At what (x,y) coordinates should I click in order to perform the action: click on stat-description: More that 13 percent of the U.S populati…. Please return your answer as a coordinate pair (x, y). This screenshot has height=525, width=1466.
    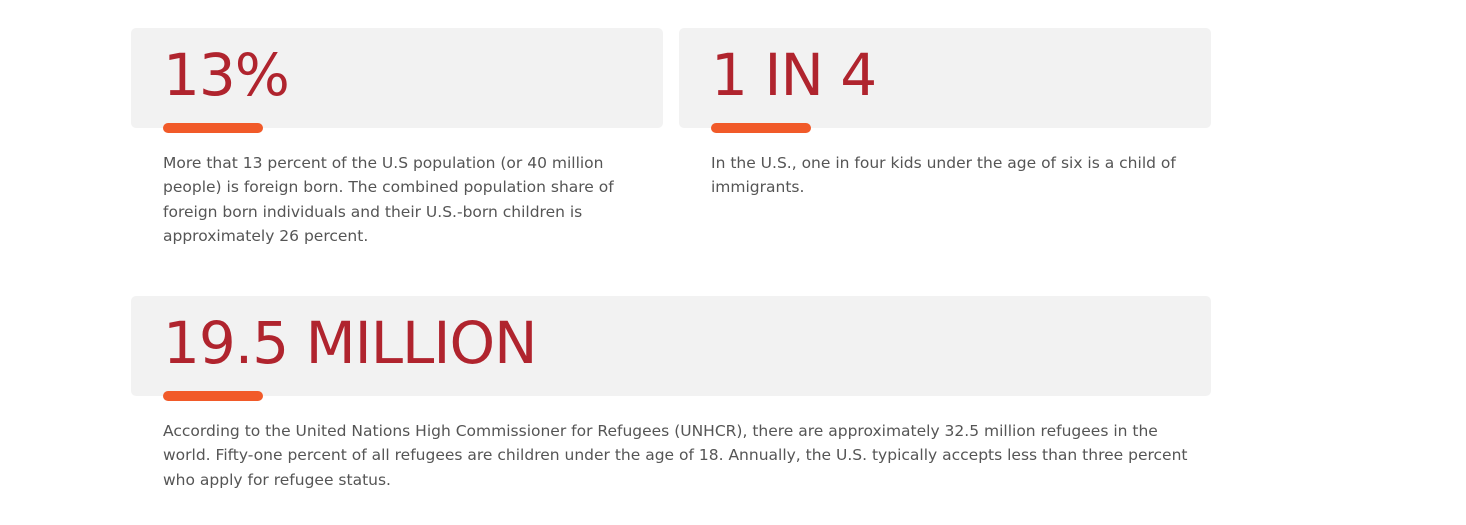
    Looking at the image, I should click on (388, 199).